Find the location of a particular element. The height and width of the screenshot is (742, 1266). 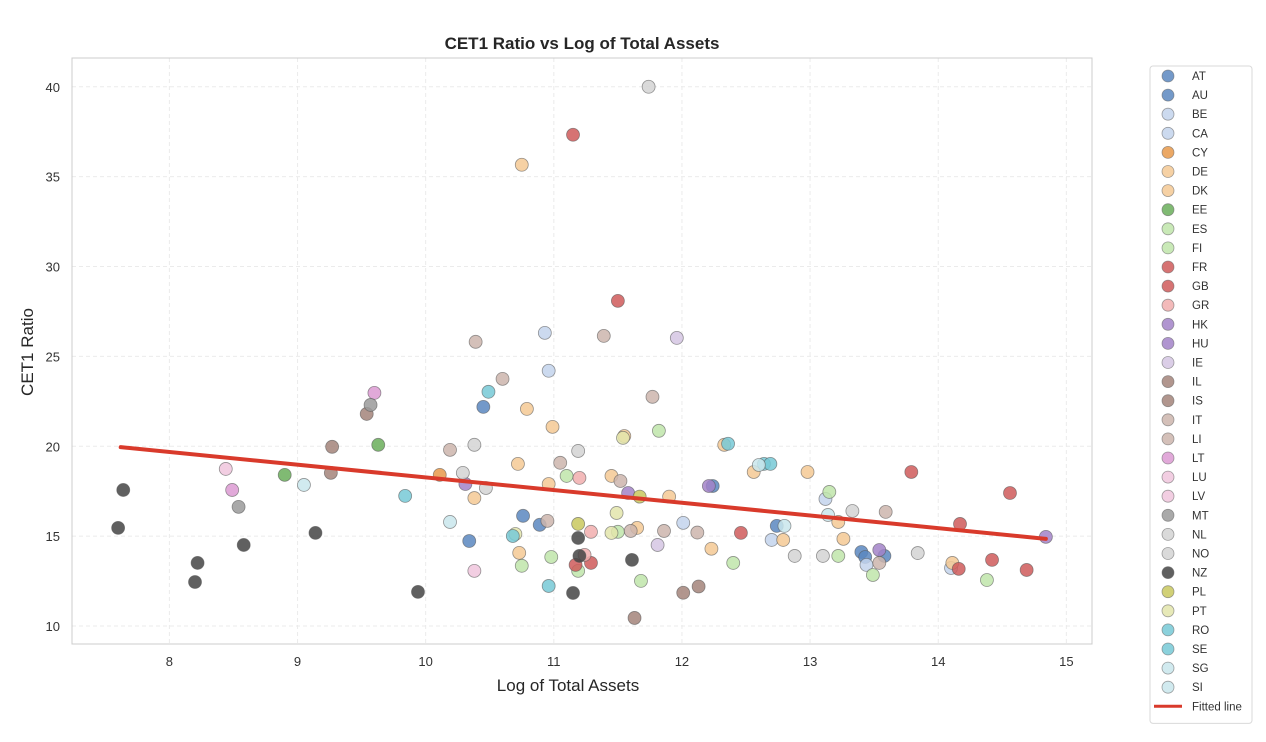

data-point-ie is located at coordinates (676, 337).